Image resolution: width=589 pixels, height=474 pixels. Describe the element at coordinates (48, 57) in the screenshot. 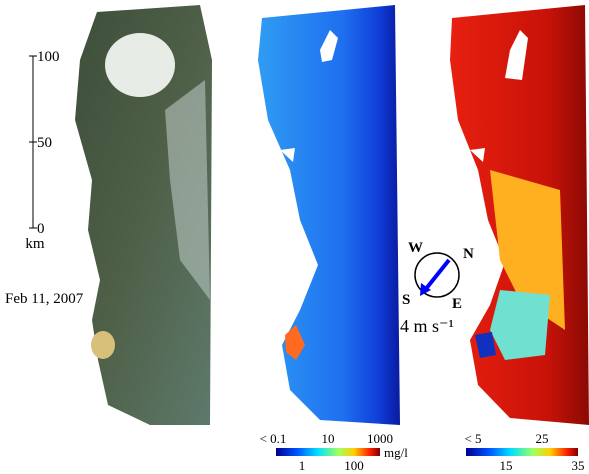

I see `scale-tick-label: 100` at that location.